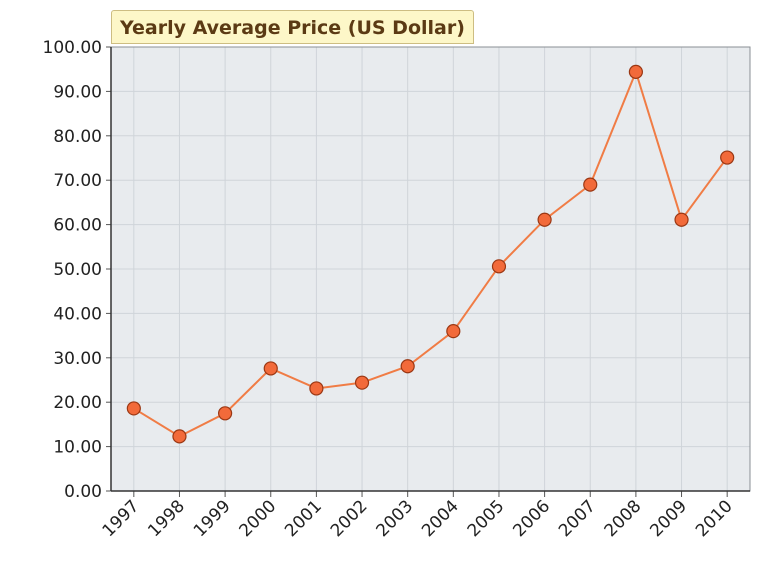 This screenshot has height=576, width=768. I want to click on x-tick-label: 2000, so click(258, 518).